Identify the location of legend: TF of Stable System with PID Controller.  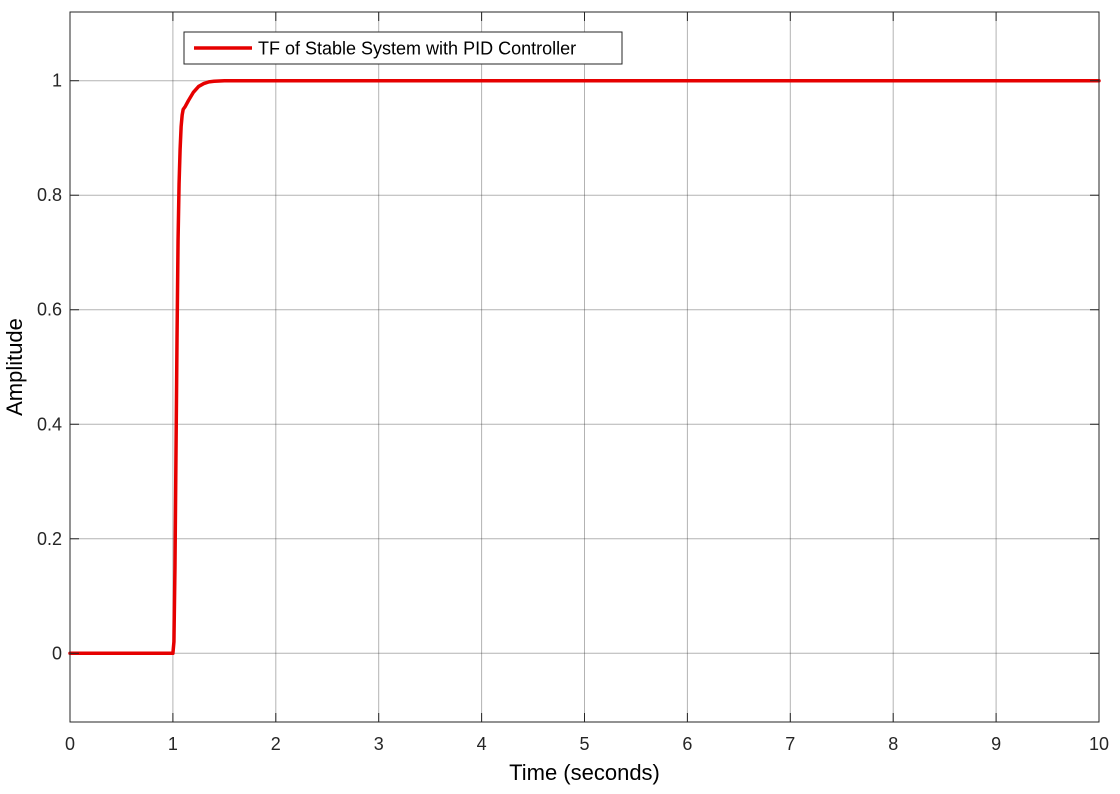
(403, 48).